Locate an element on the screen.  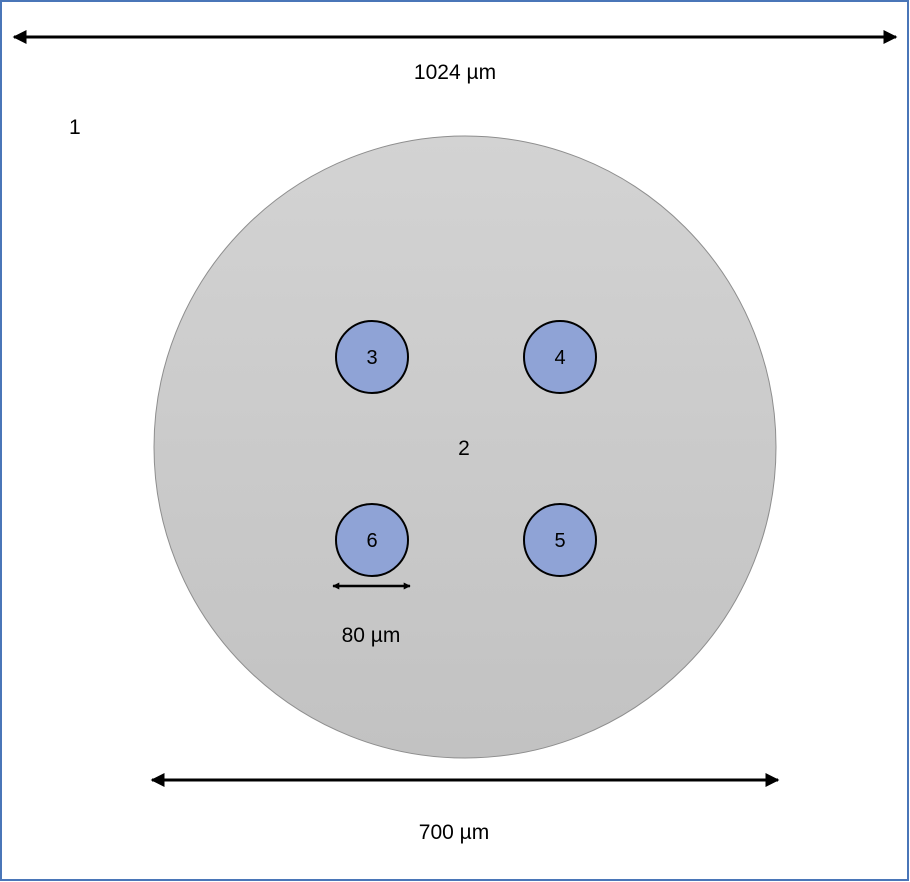
channel-5-circle is located at coordinates (560, 540).